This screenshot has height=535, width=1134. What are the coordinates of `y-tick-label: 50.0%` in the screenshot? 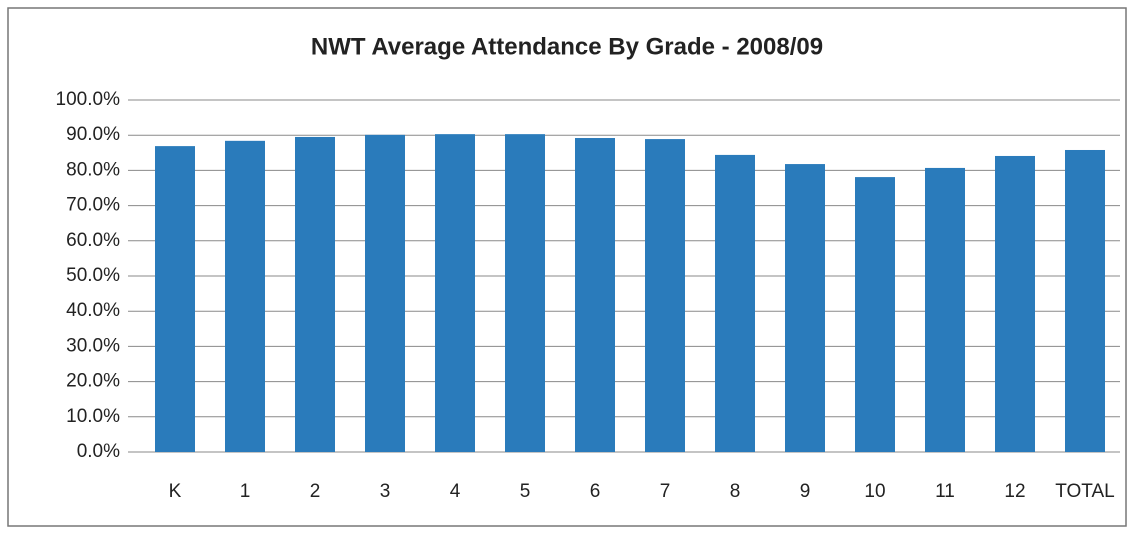 It's located at (93, 275).